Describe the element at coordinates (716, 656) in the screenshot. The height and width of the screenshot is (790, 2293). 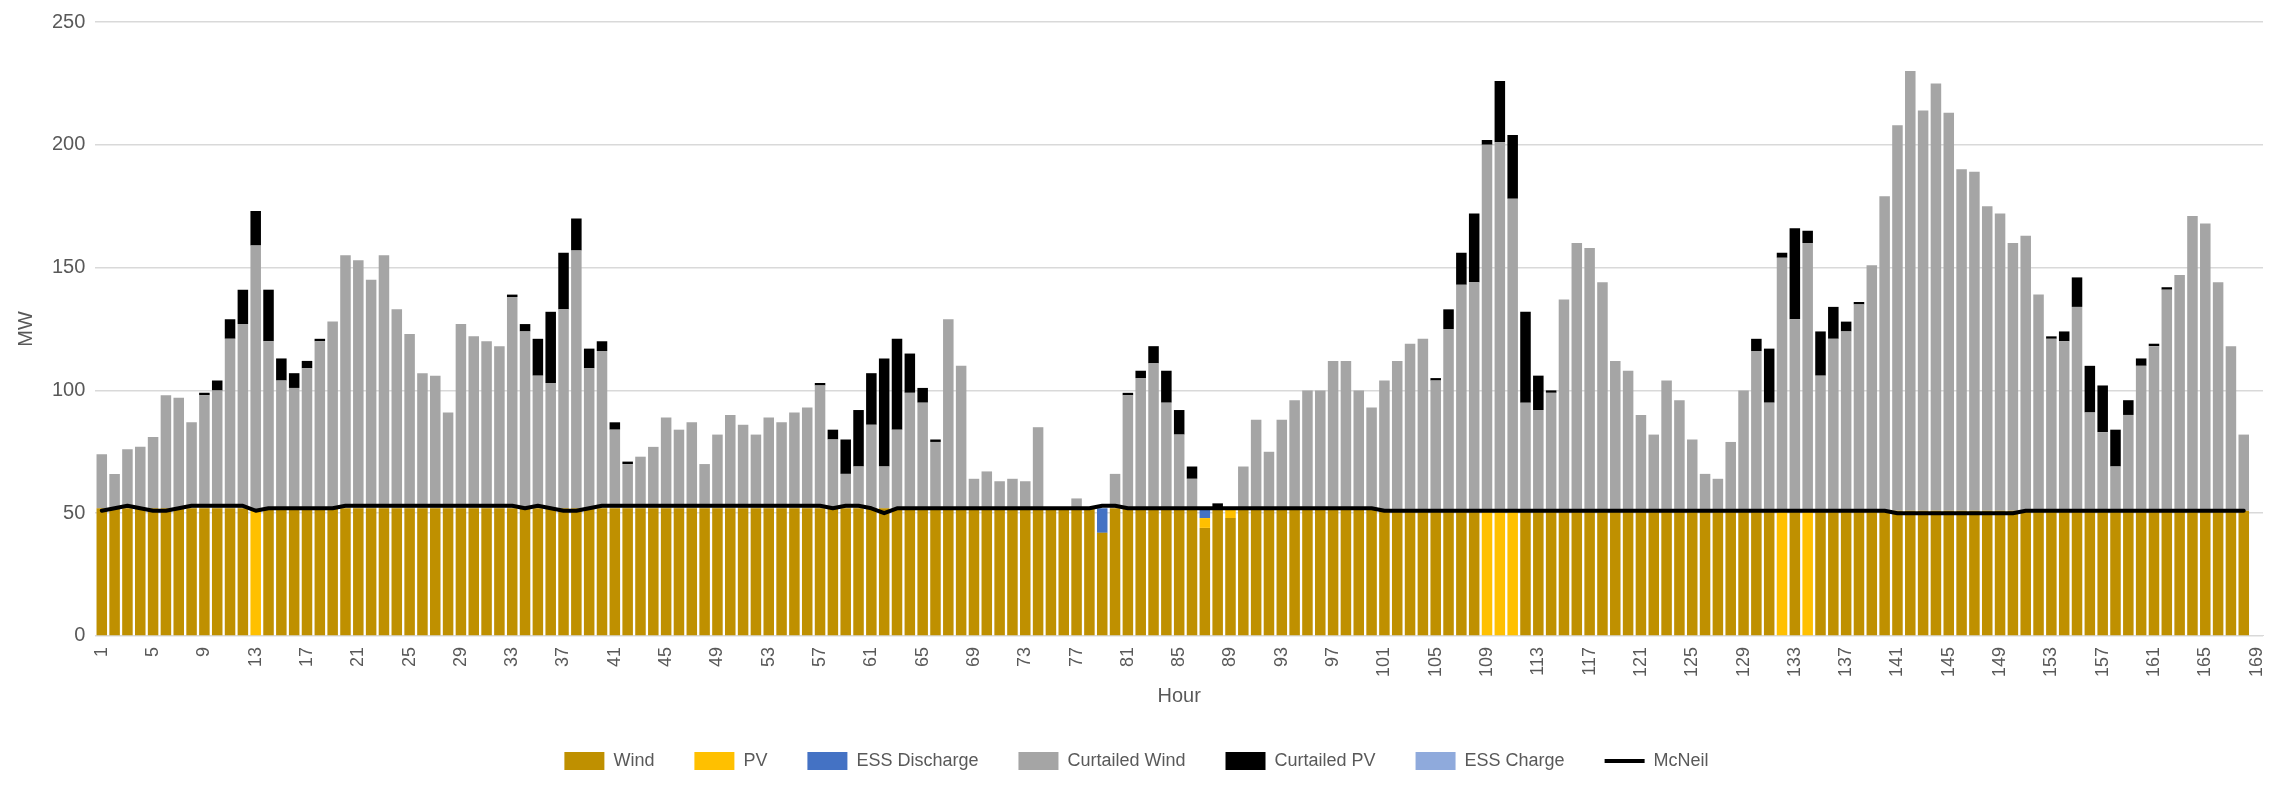
I see `x-tick-label: 49` at that location.